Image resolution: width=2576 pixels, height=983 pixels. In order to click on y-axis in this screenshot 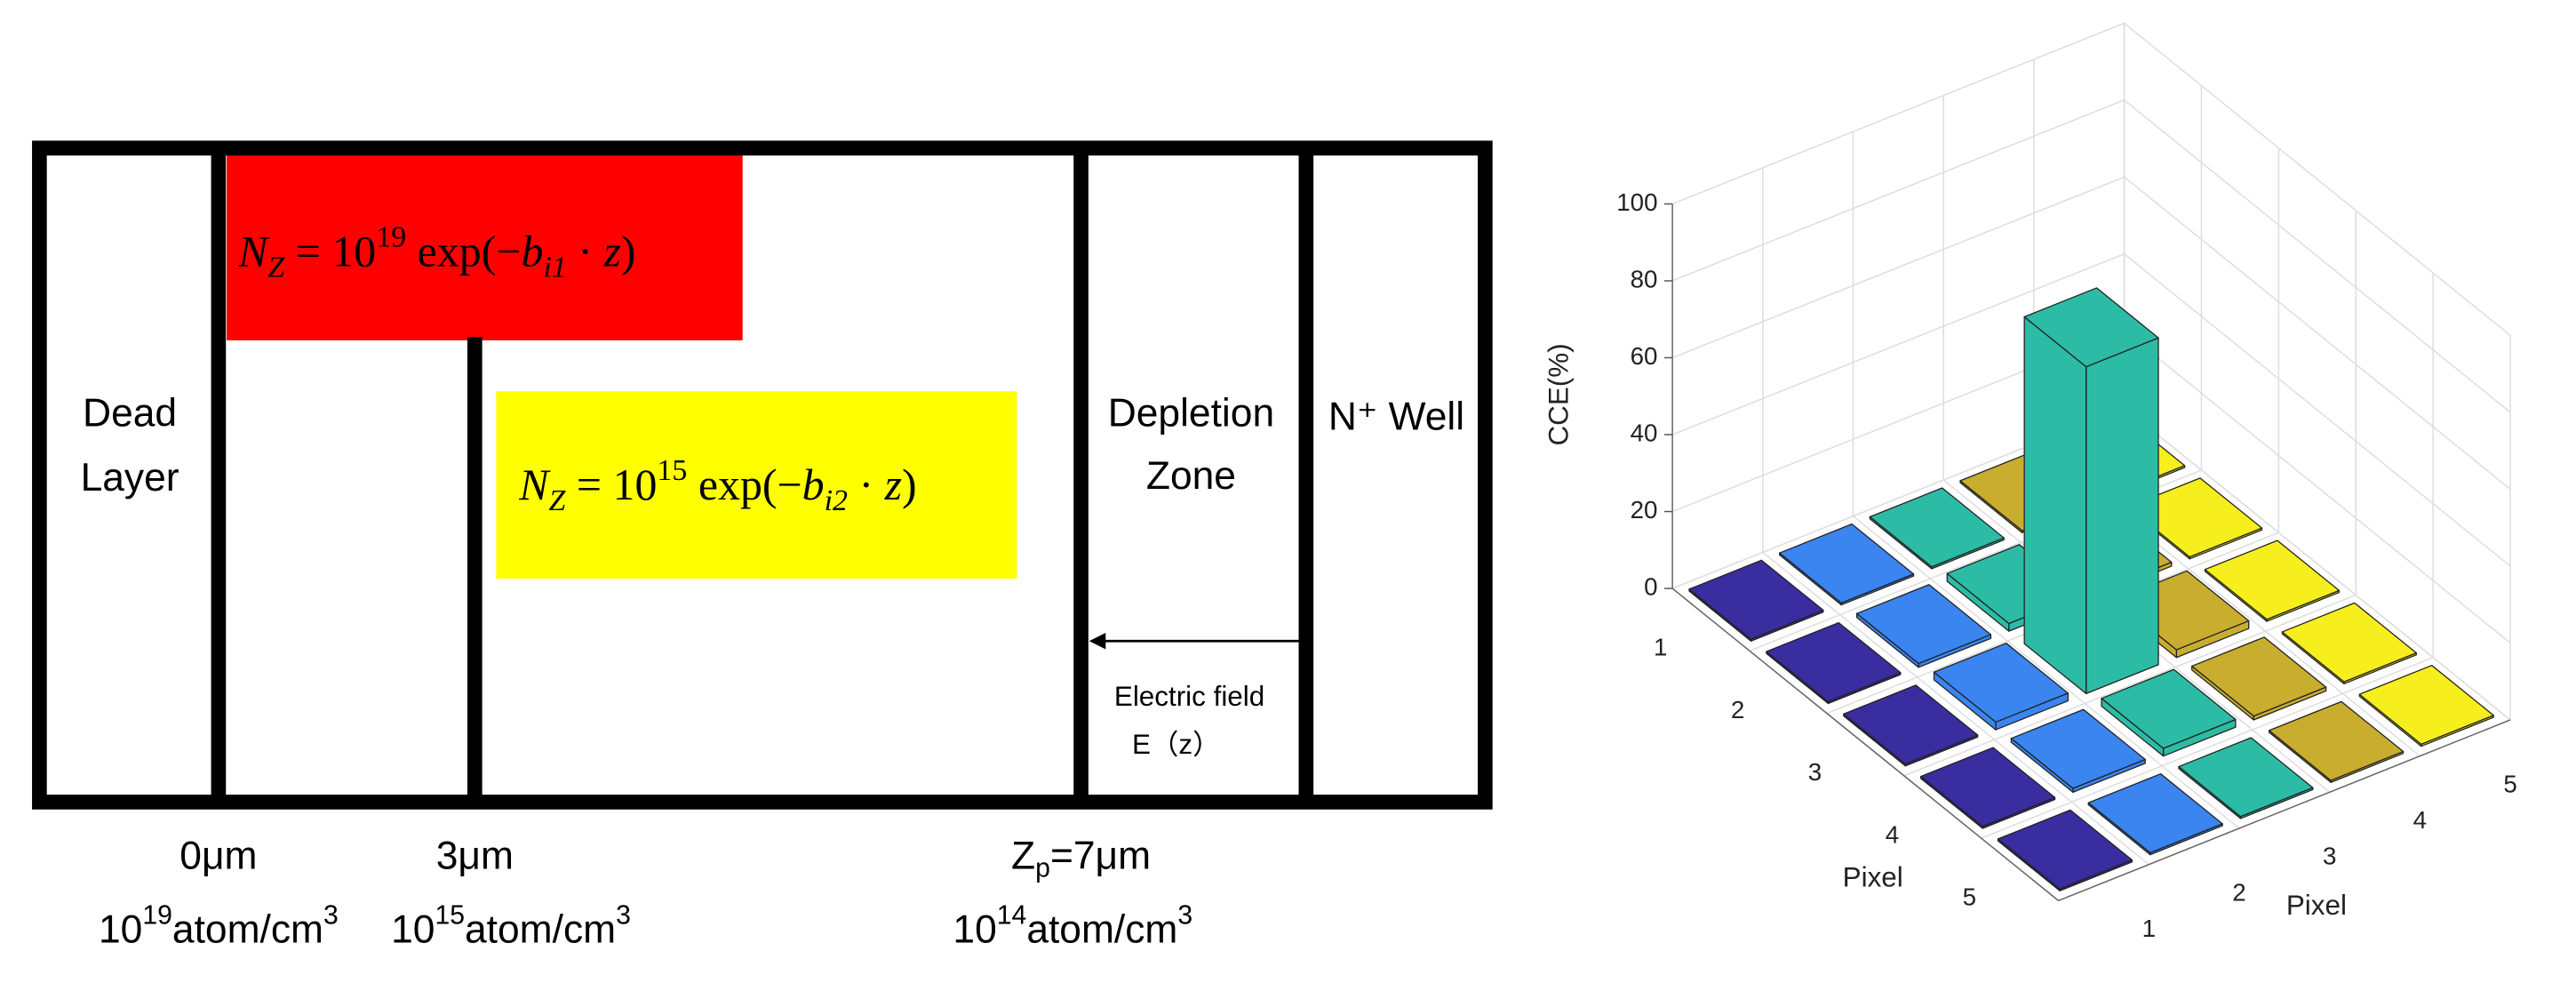, I will do `click(2285, 810)`.